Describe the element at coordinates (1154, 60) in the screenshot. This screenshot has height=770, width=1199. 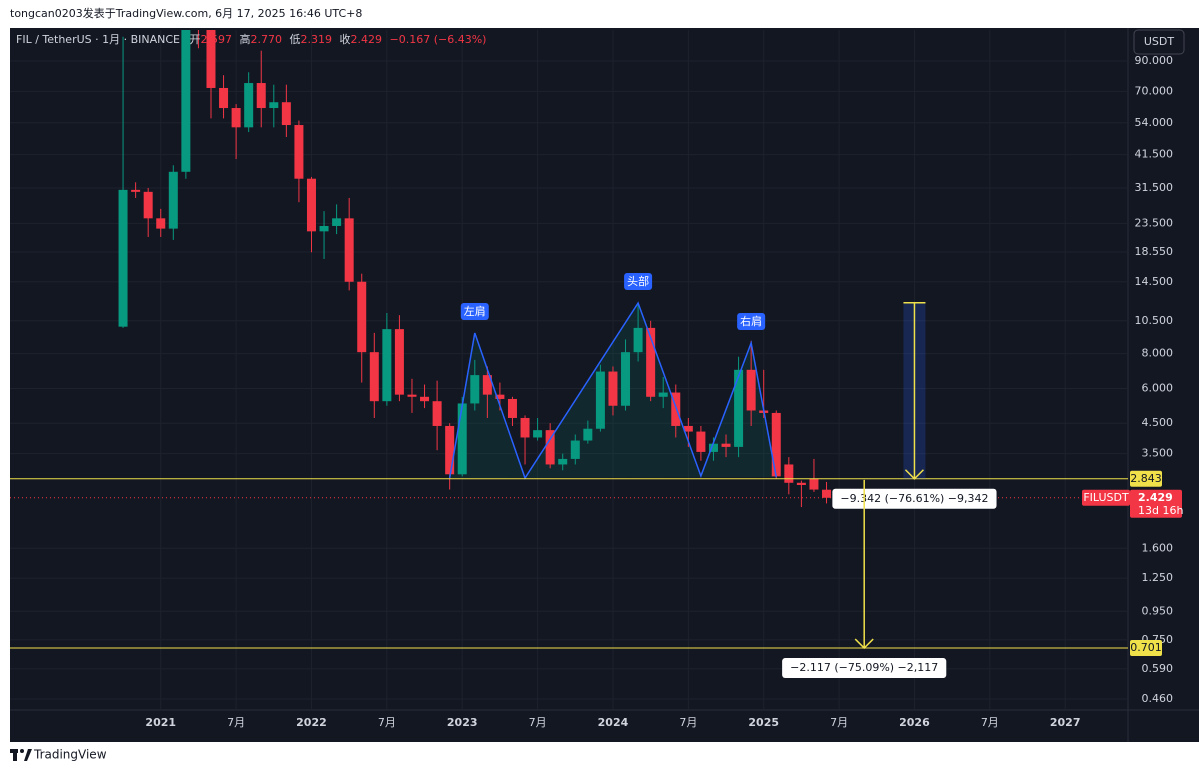
I see `y-tick-label: 90.000` at that location.